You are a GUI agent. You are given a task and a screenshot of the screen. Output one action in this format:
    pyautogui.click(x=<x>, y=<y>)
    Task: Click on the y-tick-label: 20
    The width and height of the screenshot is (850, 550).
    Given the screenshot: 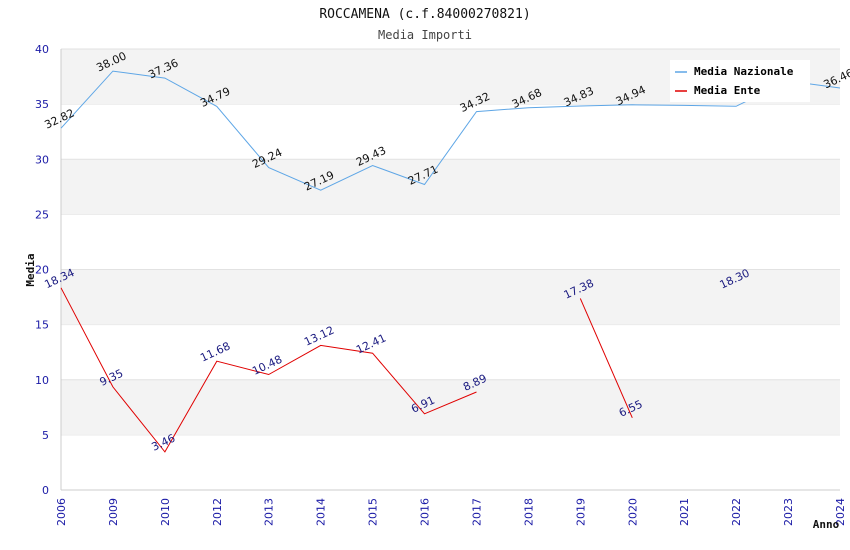 What is the action you would take?
    pyautogui.click(x=42, y=270)
    